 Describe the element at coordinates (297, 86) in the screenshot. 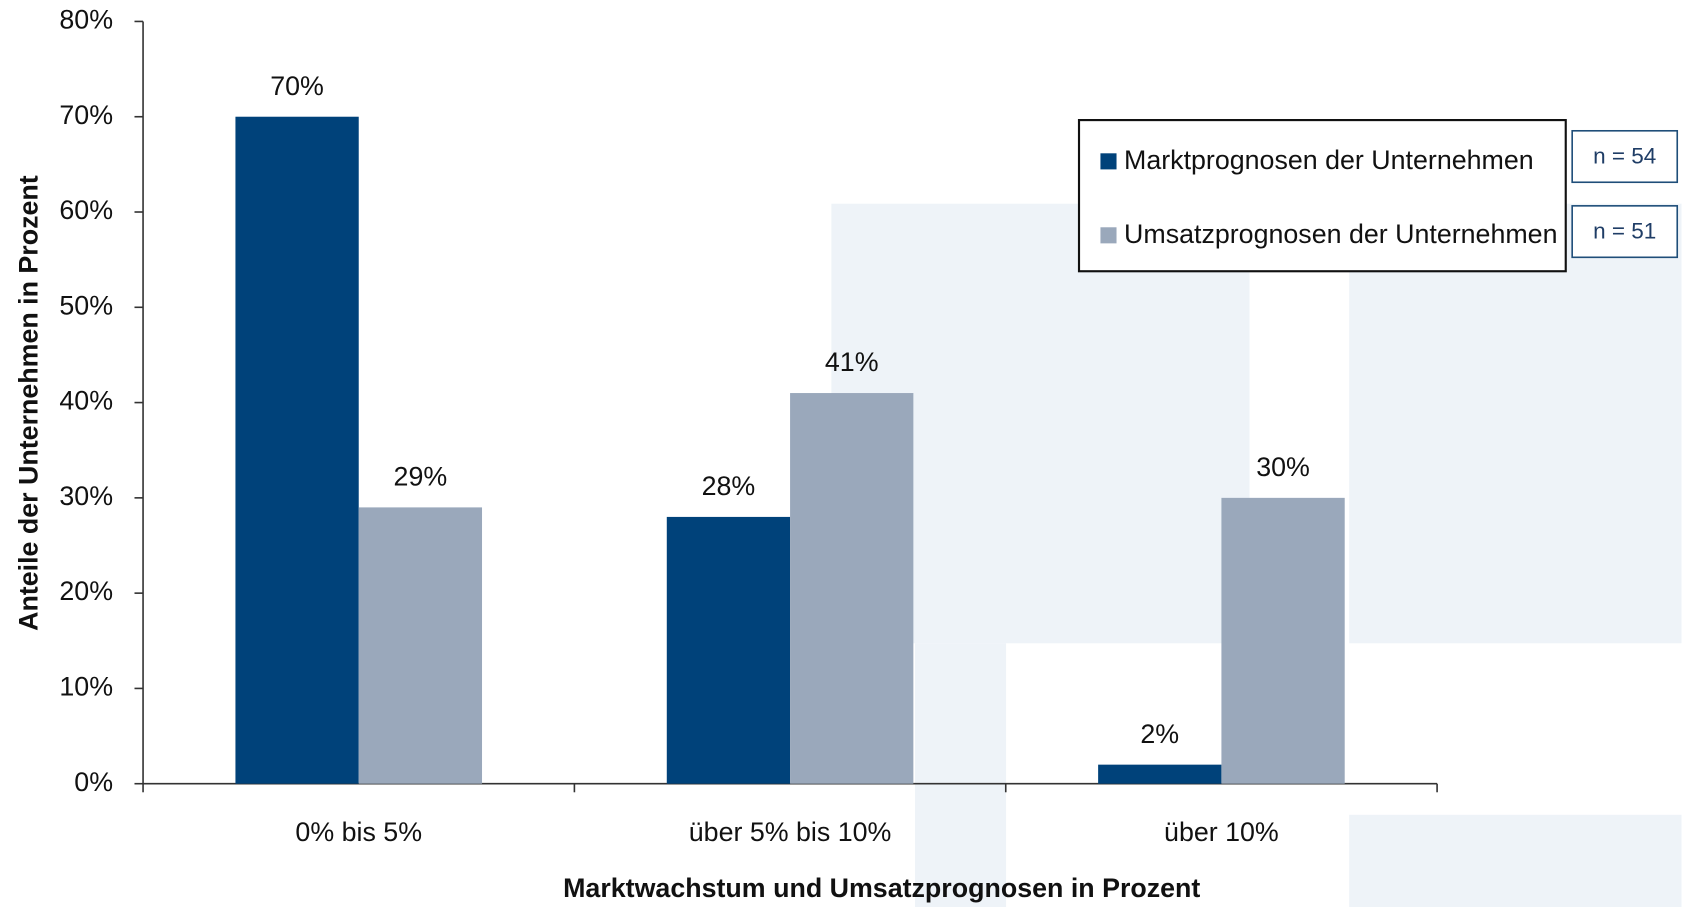

I see `value-label: 70%` at that location.